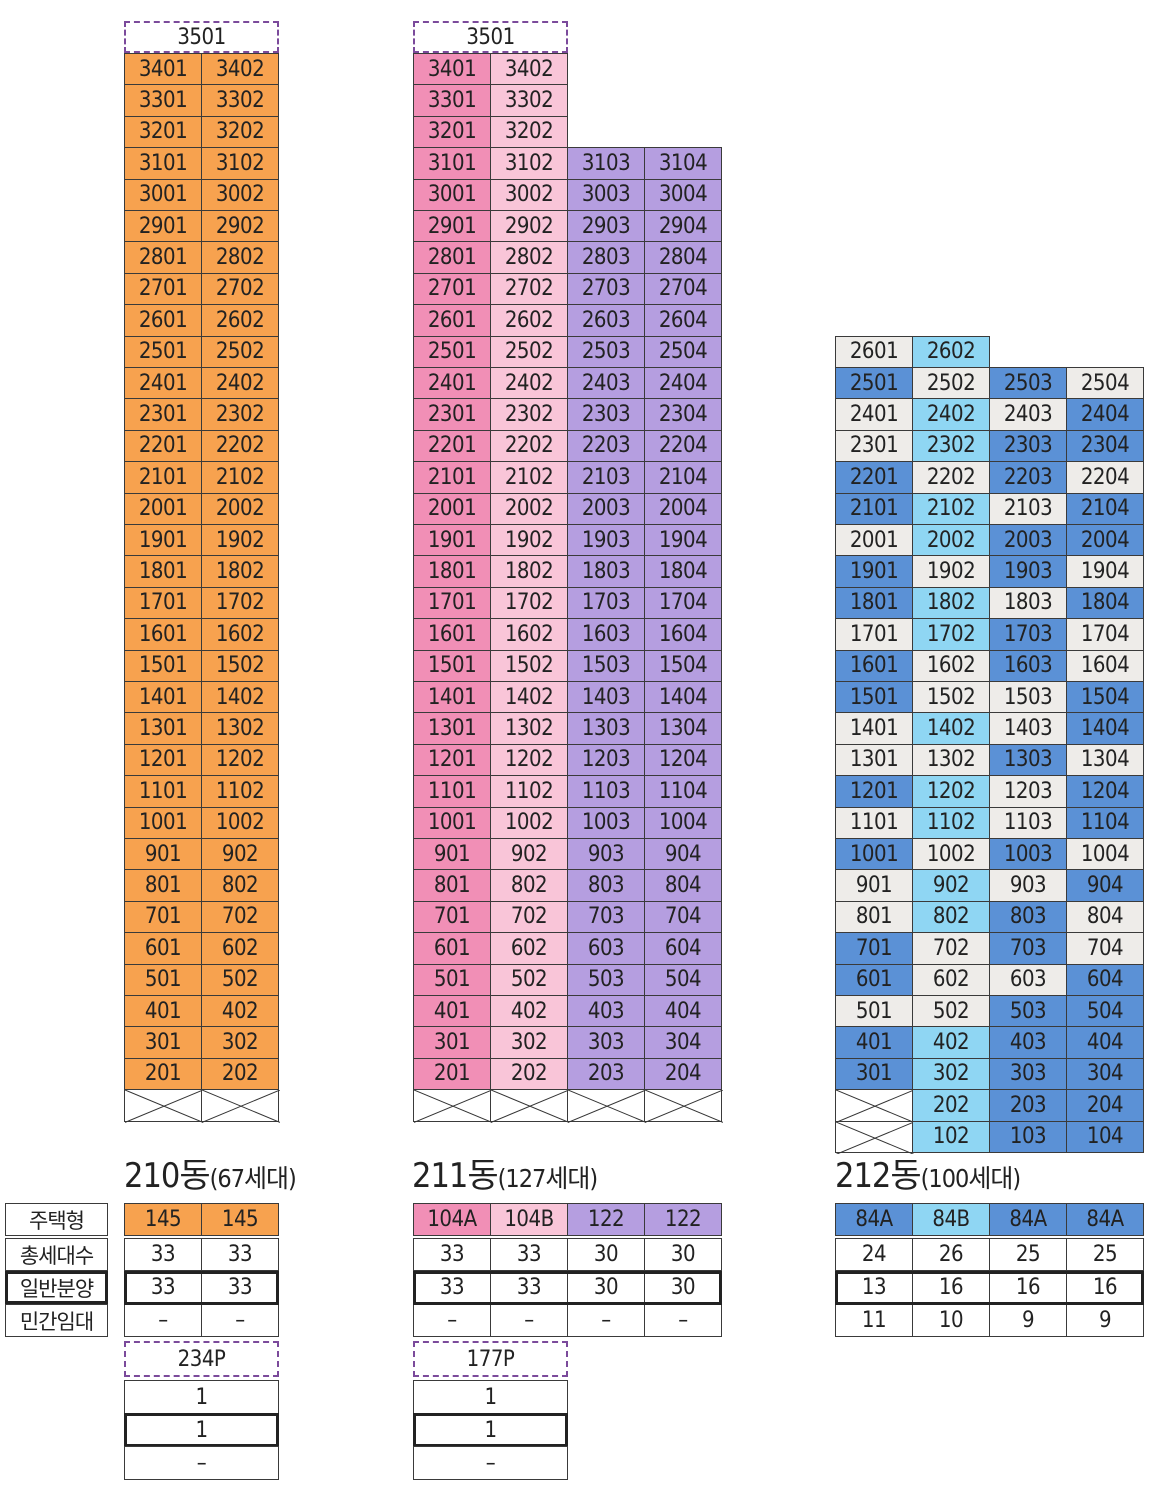 Image resolution: width=1151 pixels, height=1507 pixels. What do you see at coordinates (683, 1219) in the screenshot?
I see `housing-type-cell: 122` at bounding box center [683, 1219].